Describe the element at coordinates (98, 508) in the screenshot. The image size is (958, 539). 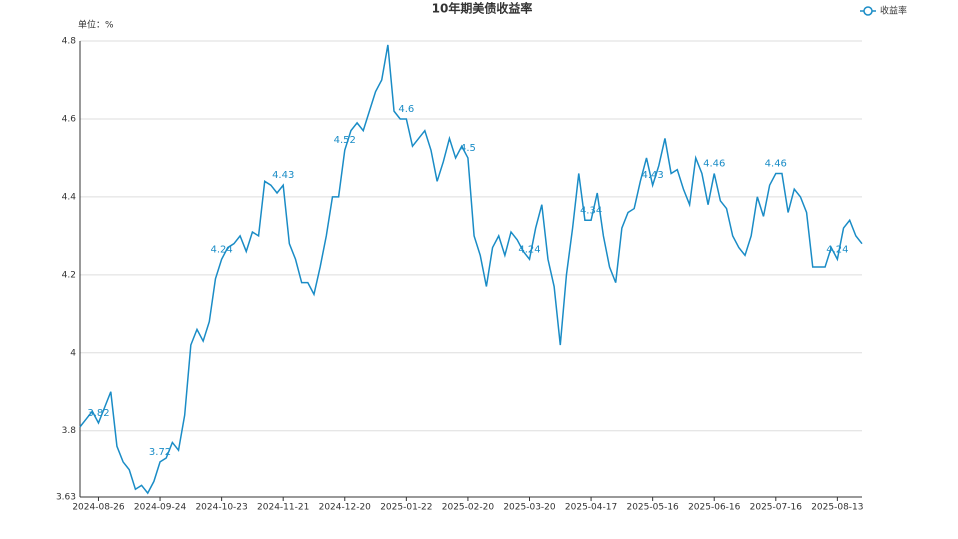
I see `x-tick-label: 2024-08-26` at that location.